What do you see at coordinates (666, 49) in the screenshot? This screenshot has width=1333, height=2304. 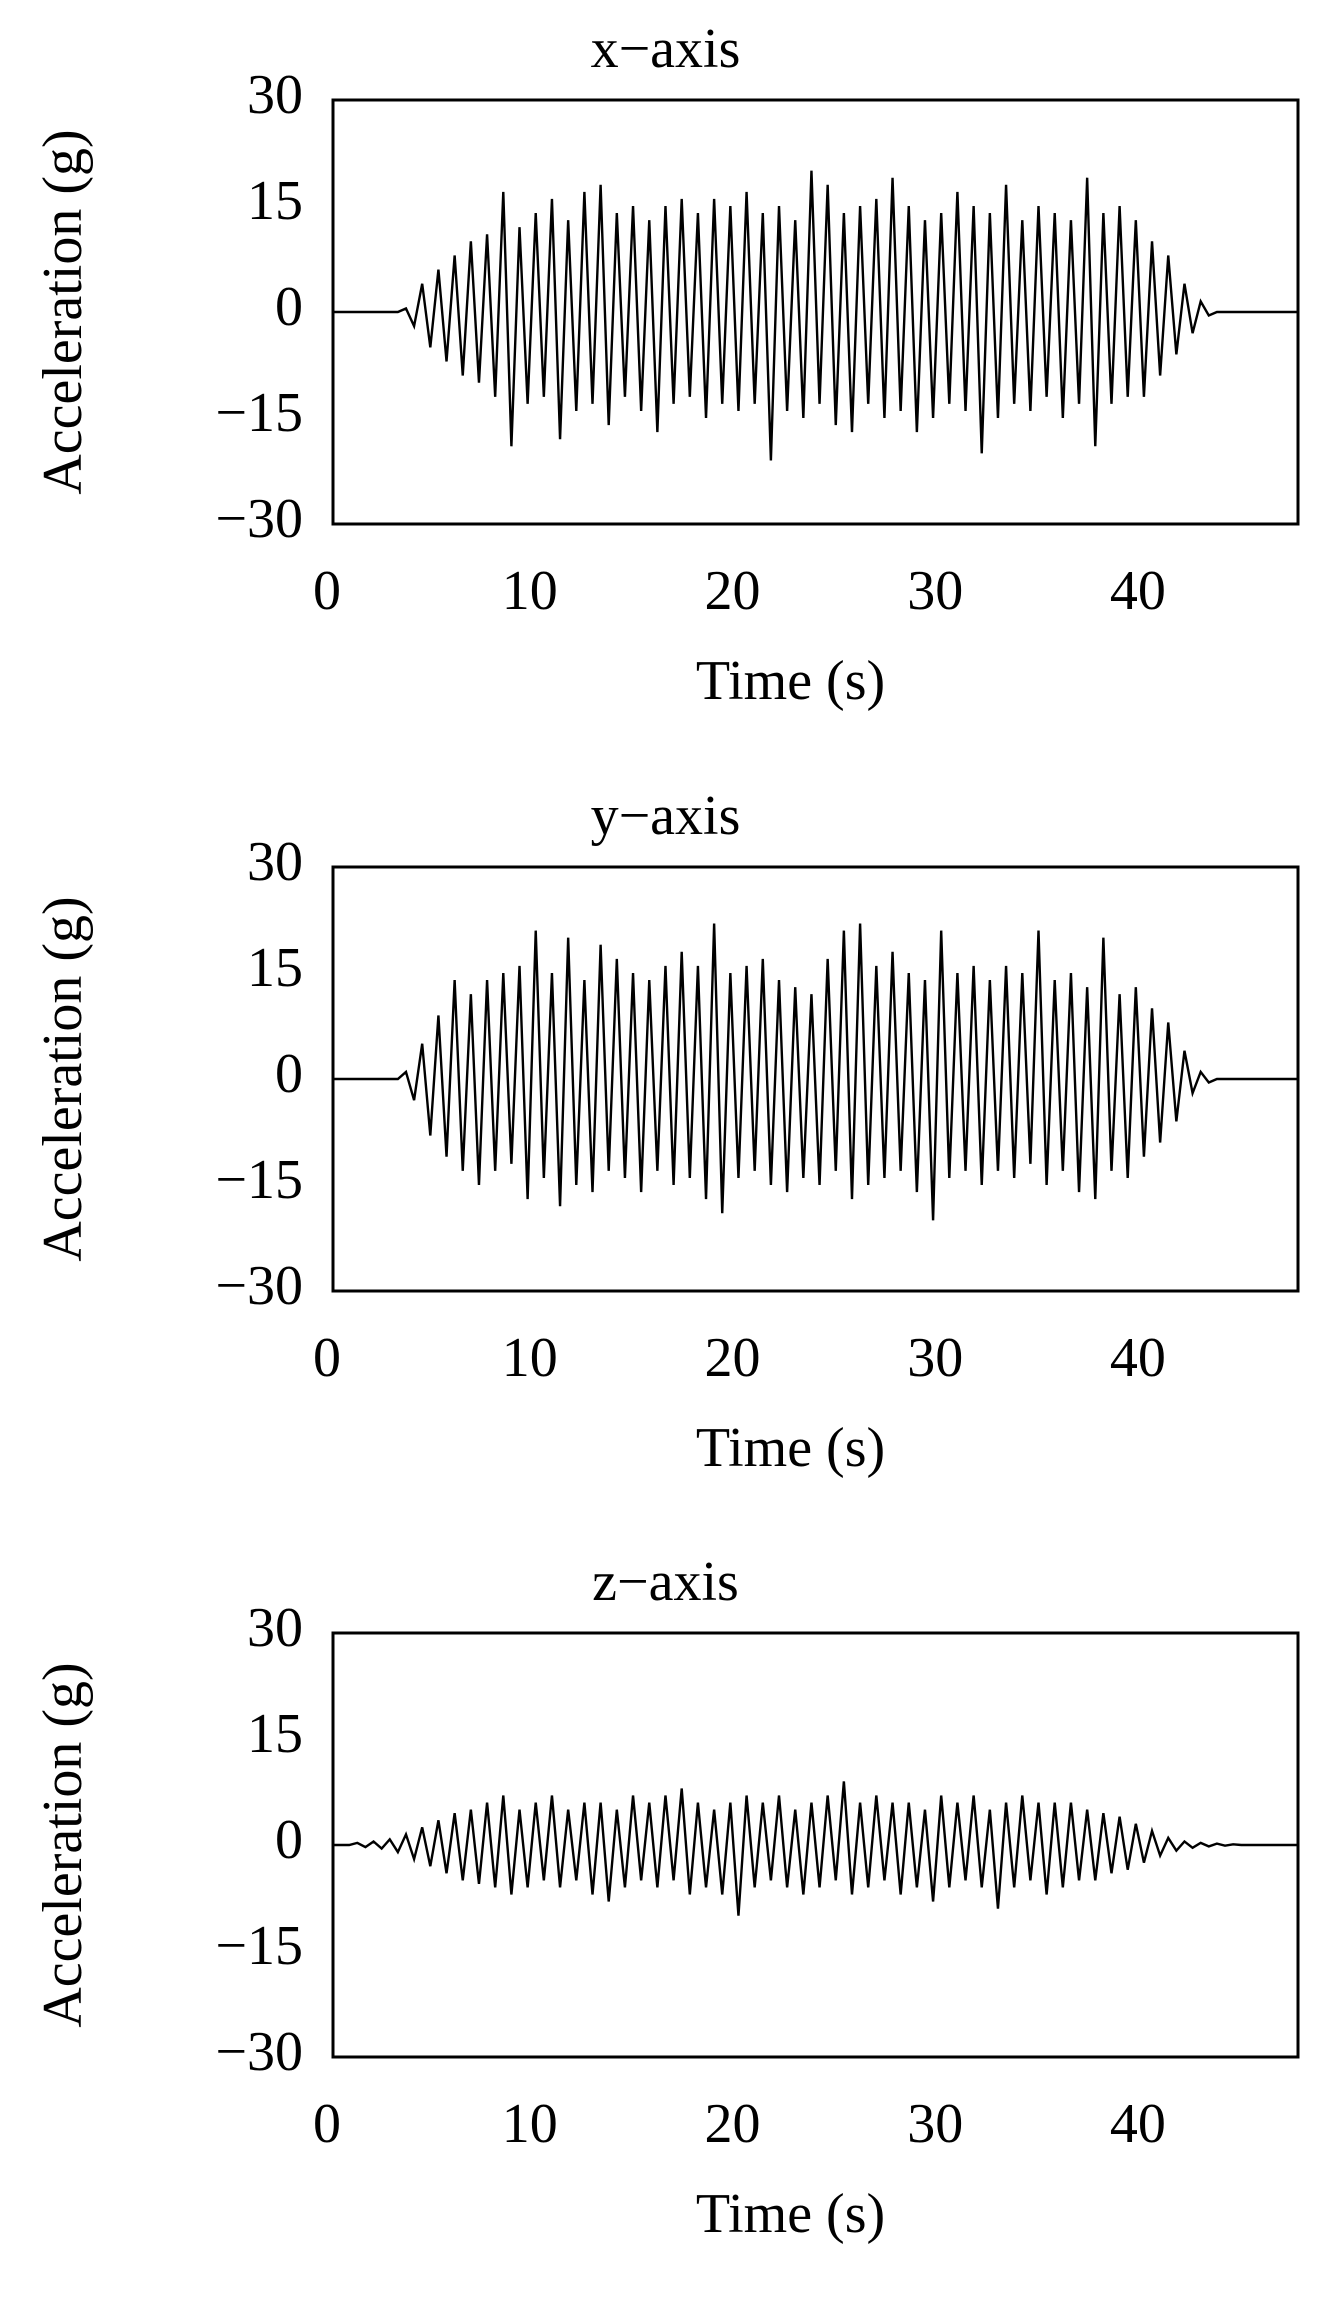 I see `panel-title: x−axis` at bounding box center [666, 49].